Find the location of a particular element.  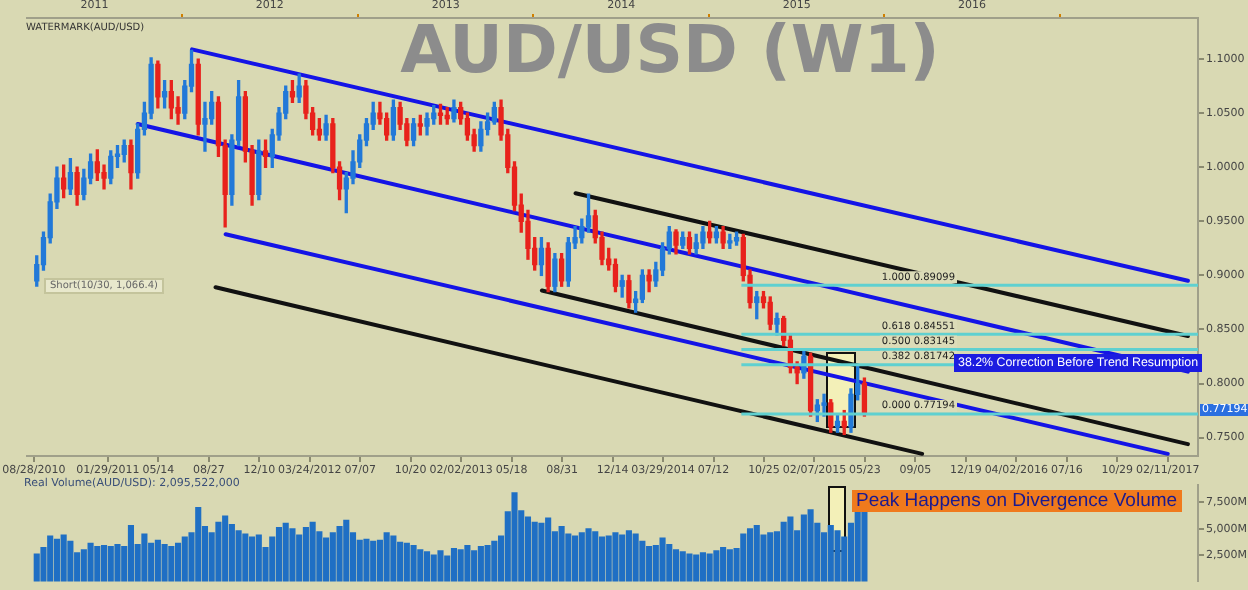

annotation: Peak Happens on Divergence Volume is located at coordinates (1017, 501).